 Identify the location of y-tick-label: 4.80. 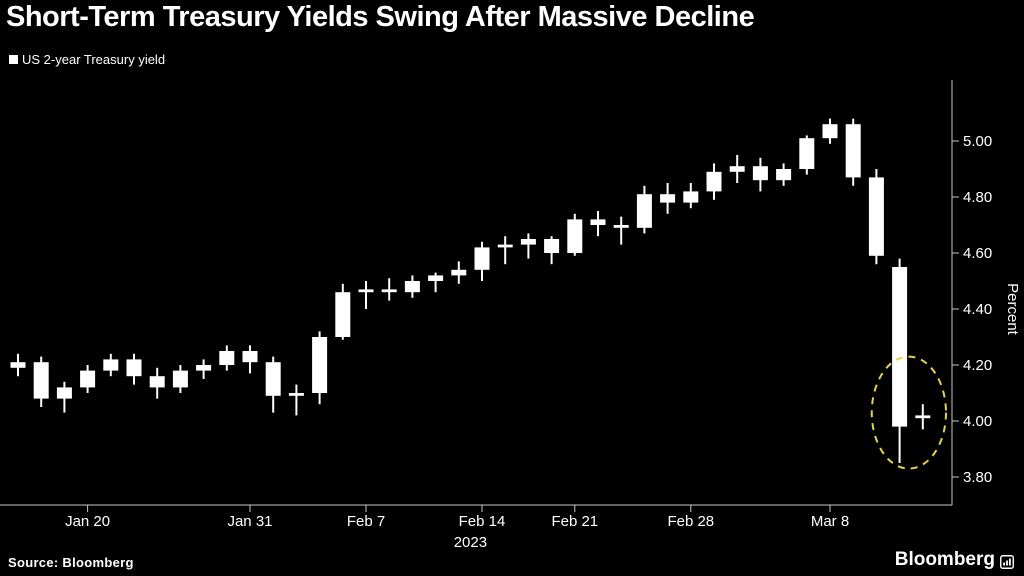
(977, 197).